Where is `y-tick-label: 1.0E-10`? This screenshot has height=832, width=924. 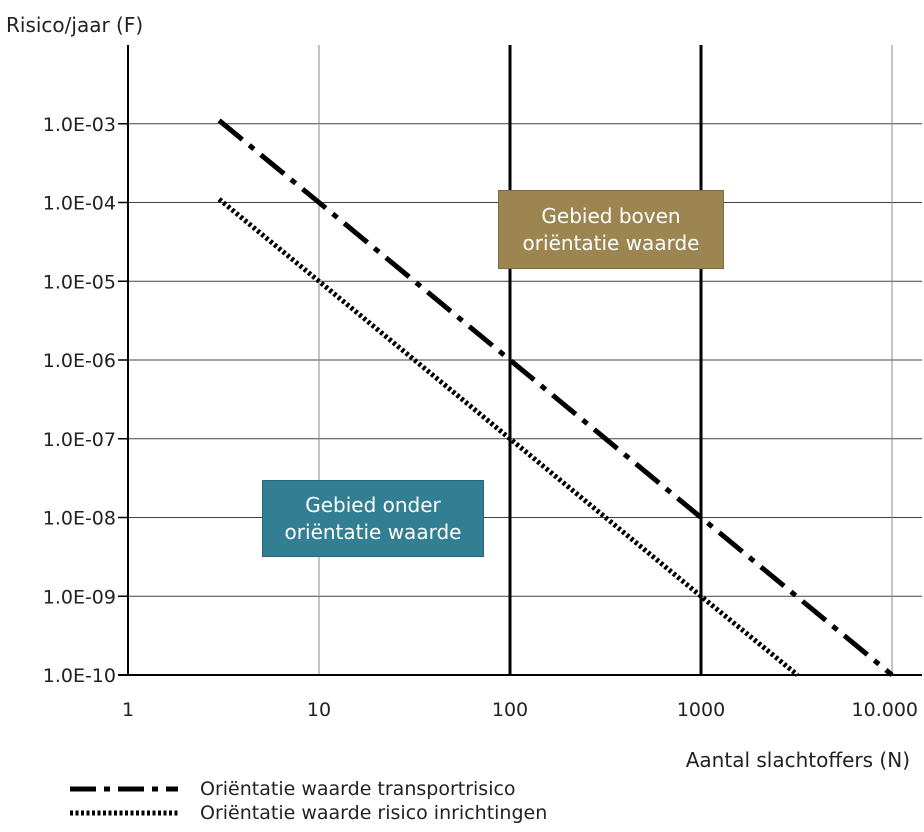
y-tick-label: 1.0E-10 is located at coordinates (79, 676).